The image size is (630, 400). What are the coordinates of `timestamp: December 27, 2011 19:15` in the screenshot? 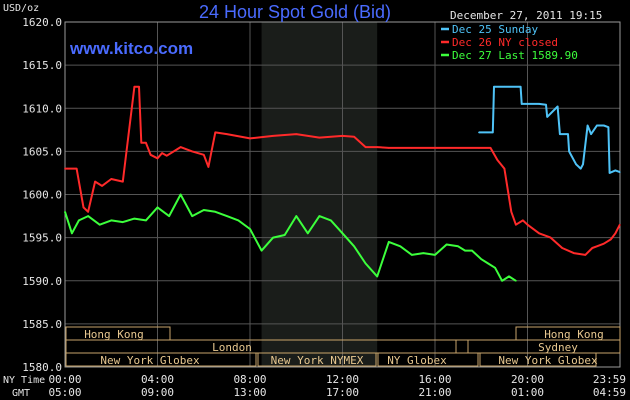 It's located at (526, 15).